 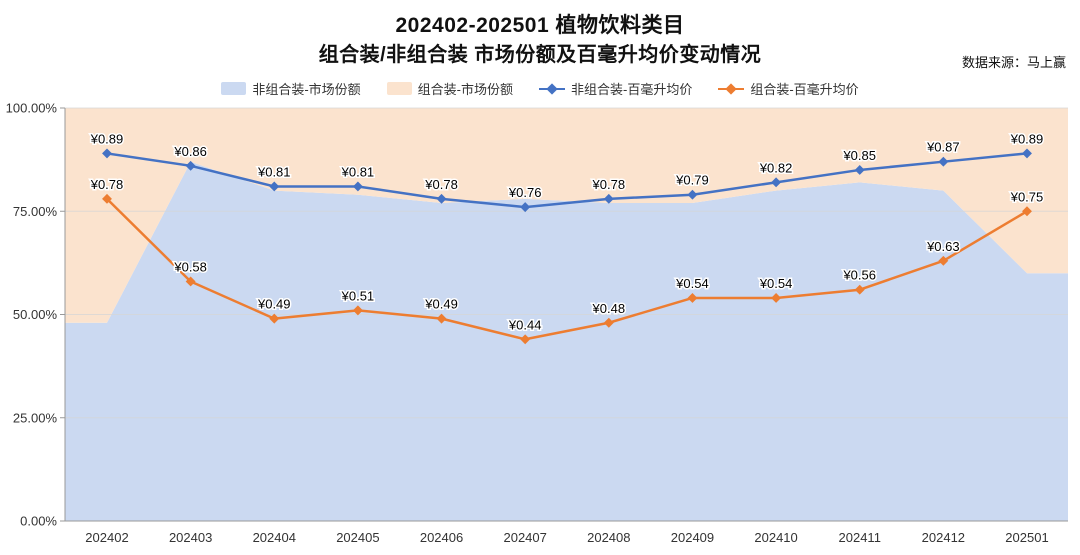 What do you see at coordinates (1027, 196) in the screenshot?
I see `price-data-label: ¥0.75` at bounding box center [1027, 196].